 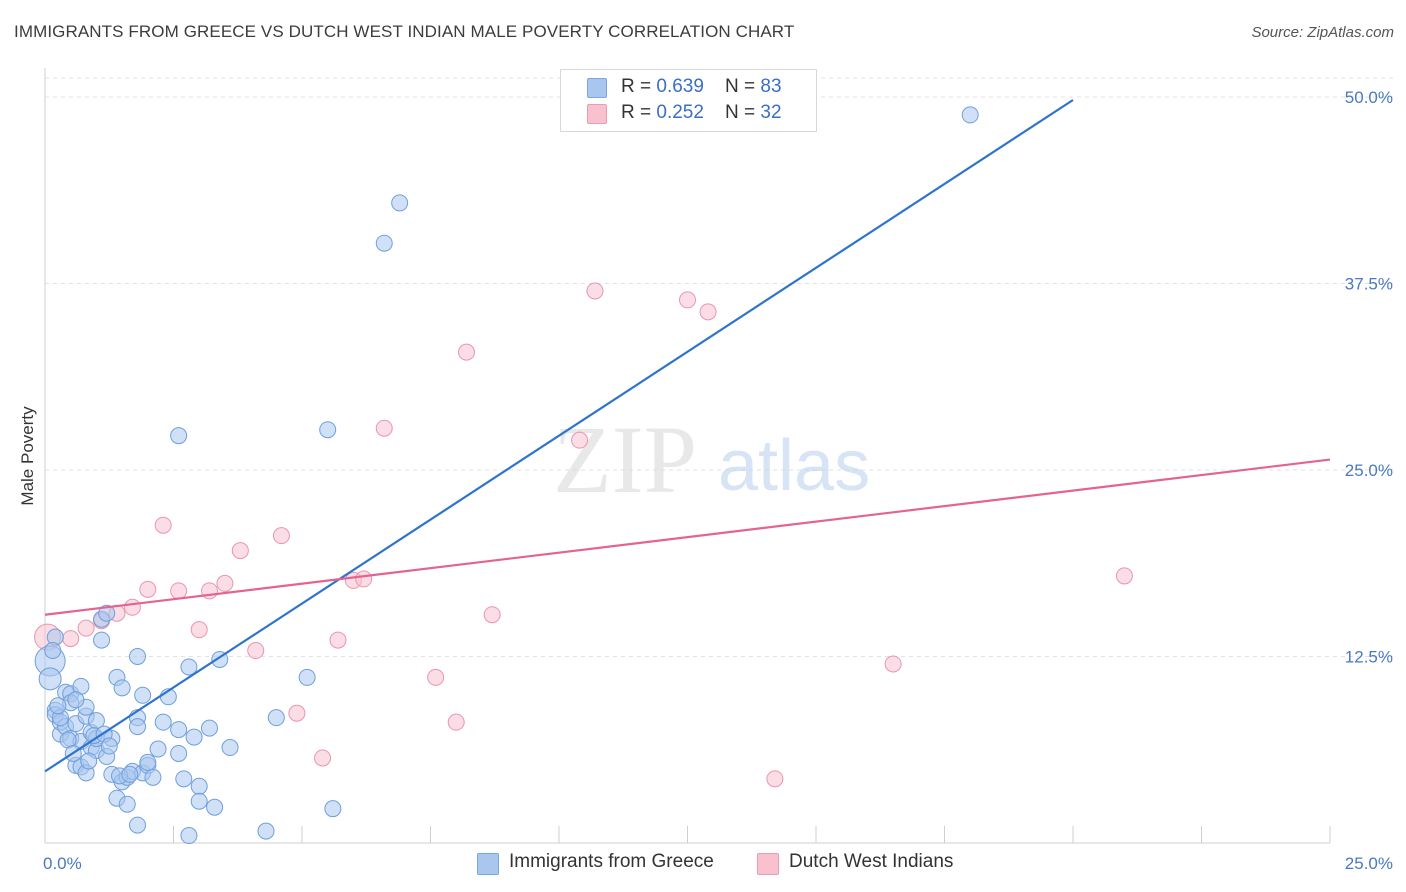 I want to click on source-label: Source: ZipAtlas.com, so click(x=1322, y=32).